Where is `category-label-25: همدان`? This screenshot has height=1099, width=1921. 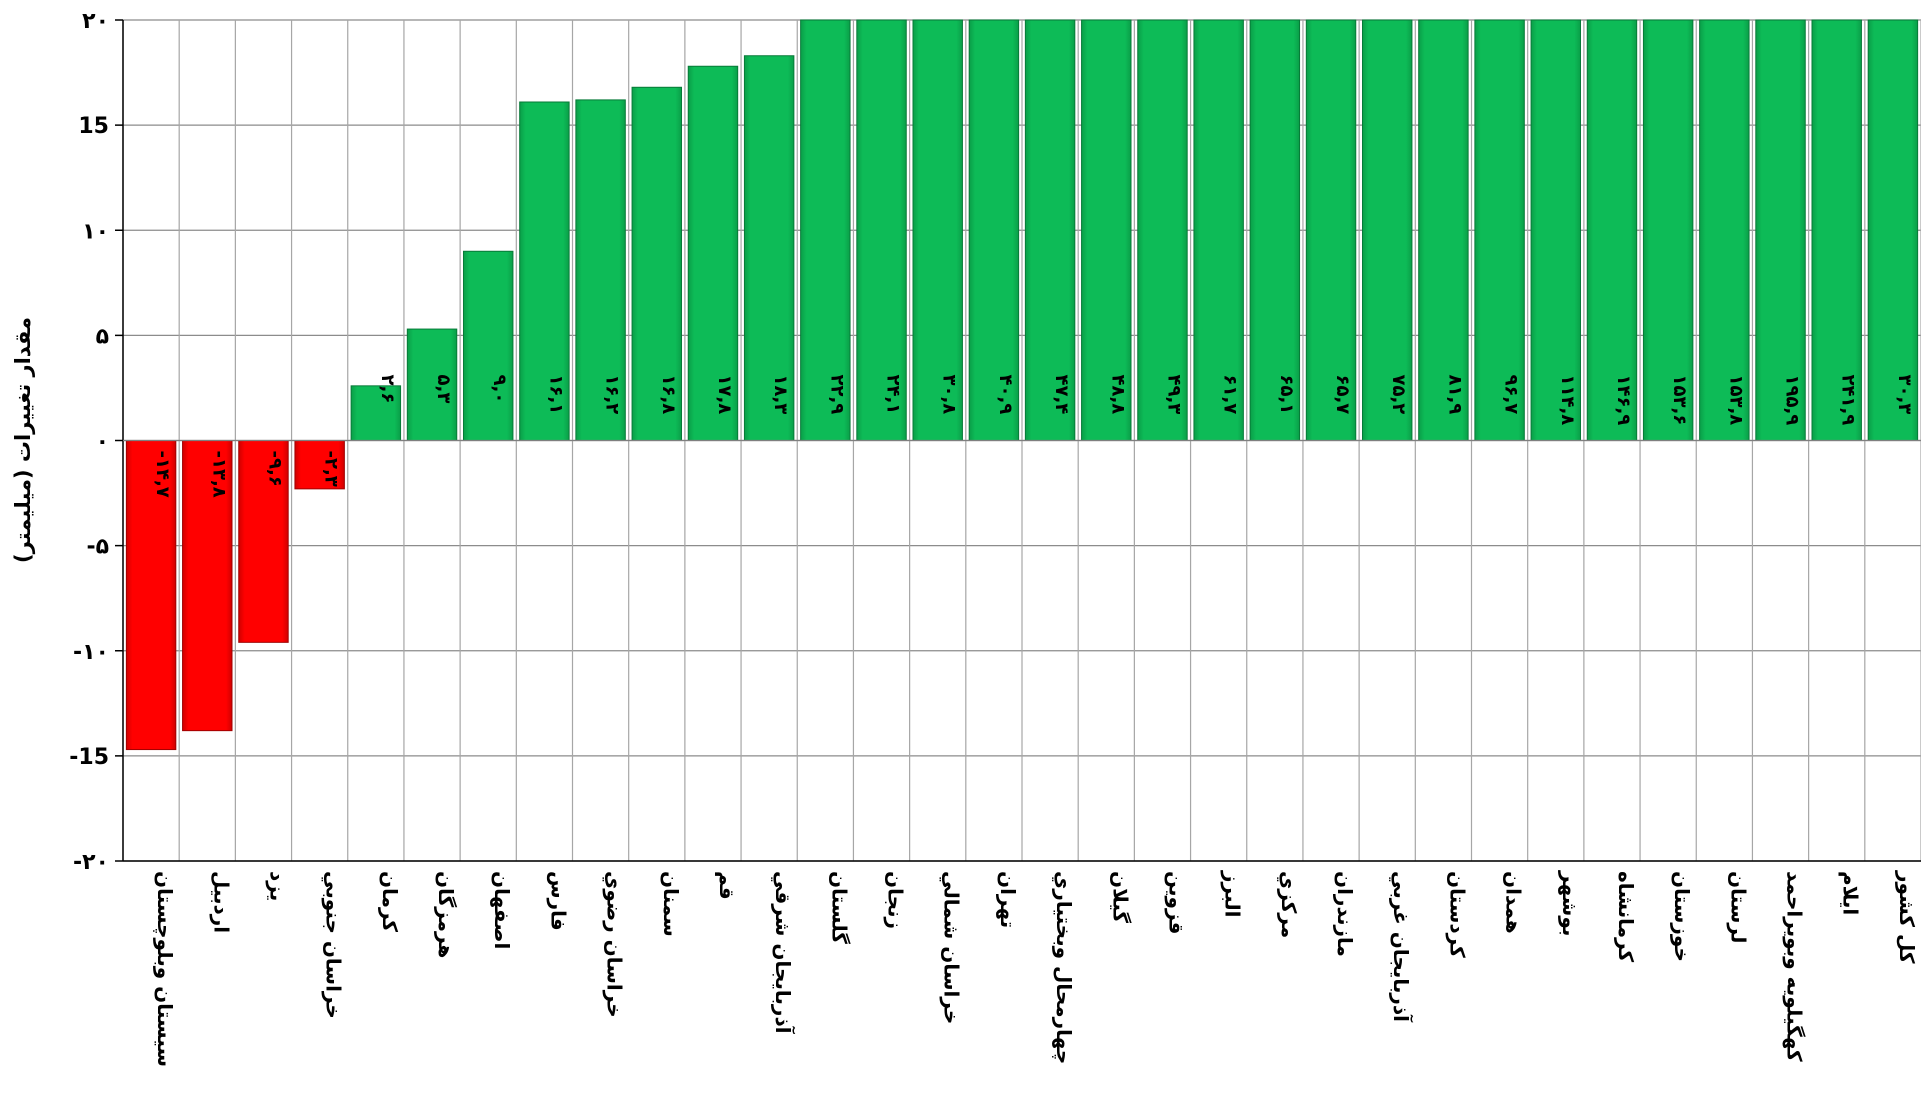
category-label-25: همدان is located at coordinates (1514, 902).